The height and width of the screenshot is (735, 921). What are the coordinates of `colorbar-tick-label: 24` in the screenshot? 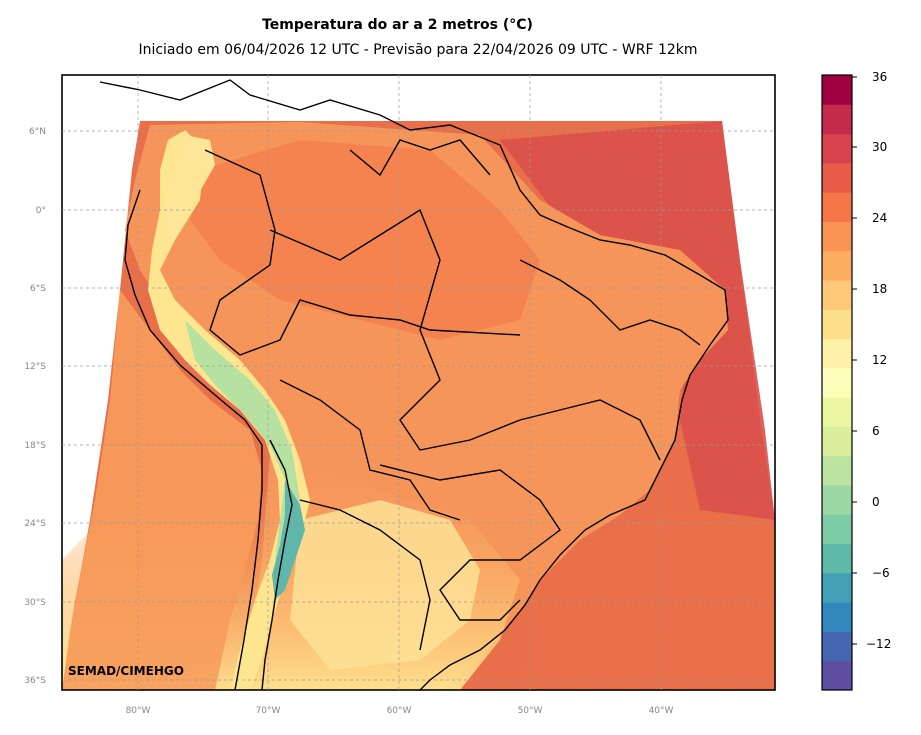 It's located at (879, 218).